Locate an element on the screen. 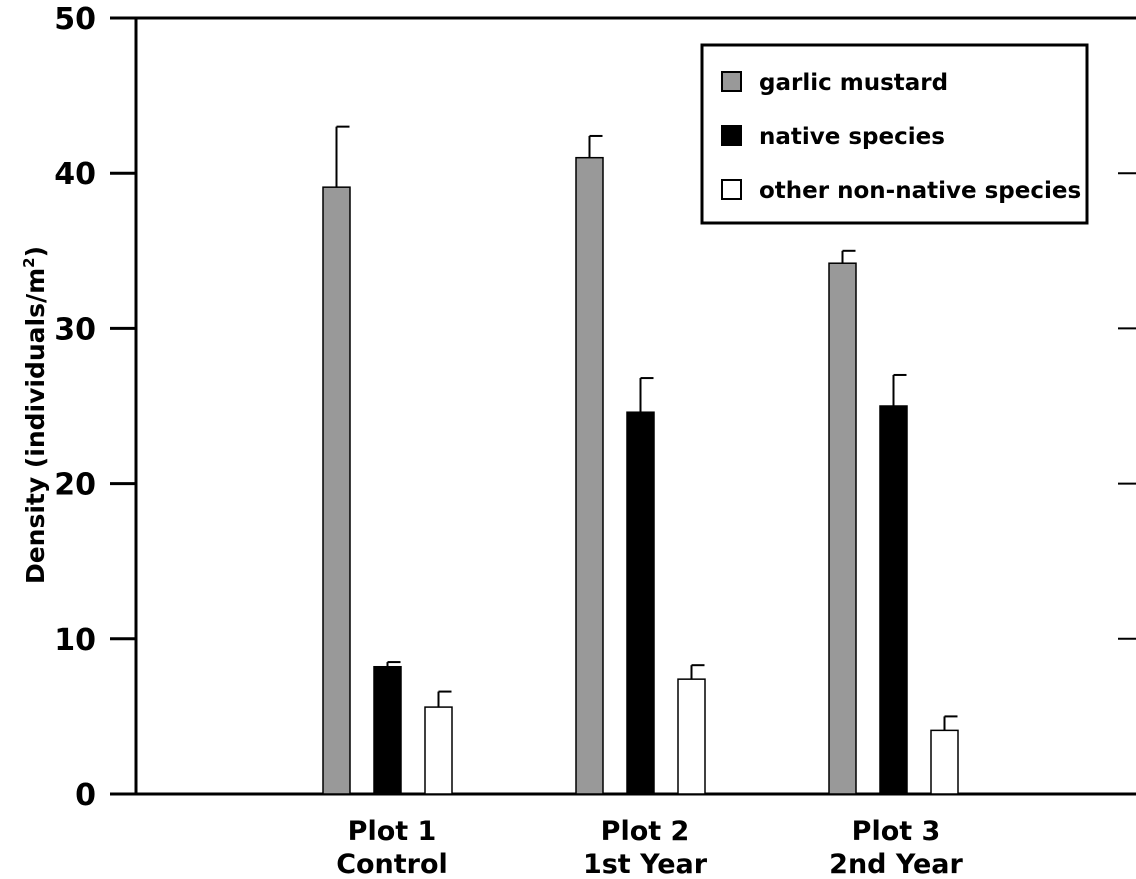 Image resolution: width=1136 pixels, height=879 pixels. legend-swatch-other-non-native-species is located at coordinates (731, 189).